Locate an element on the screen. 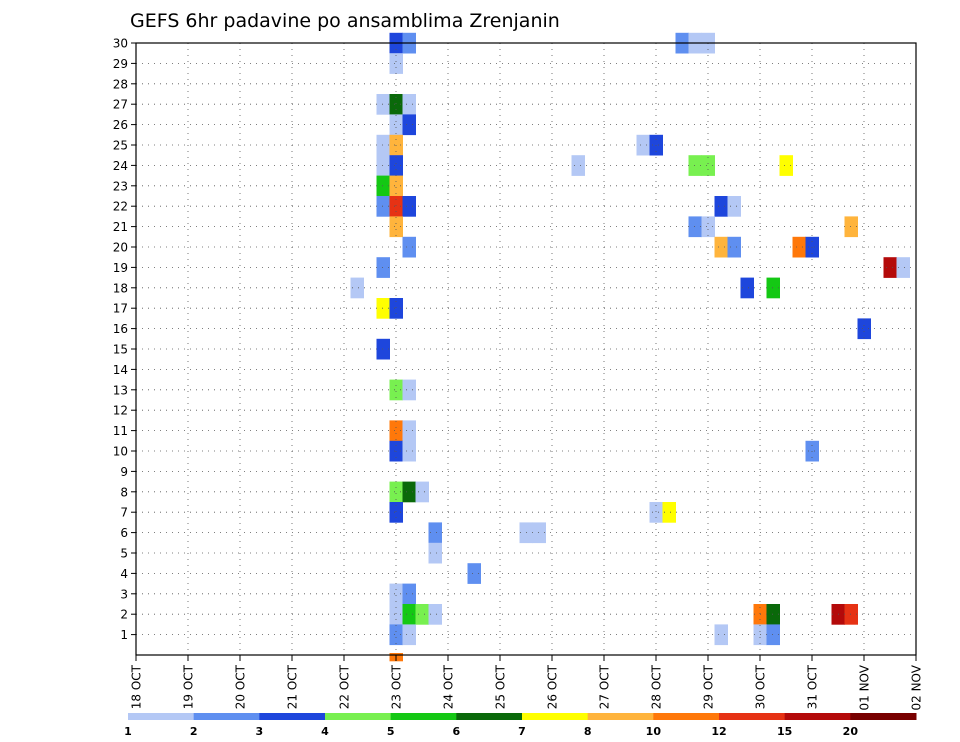  y-tick-label: 18 is located at coordinates (120, 288).